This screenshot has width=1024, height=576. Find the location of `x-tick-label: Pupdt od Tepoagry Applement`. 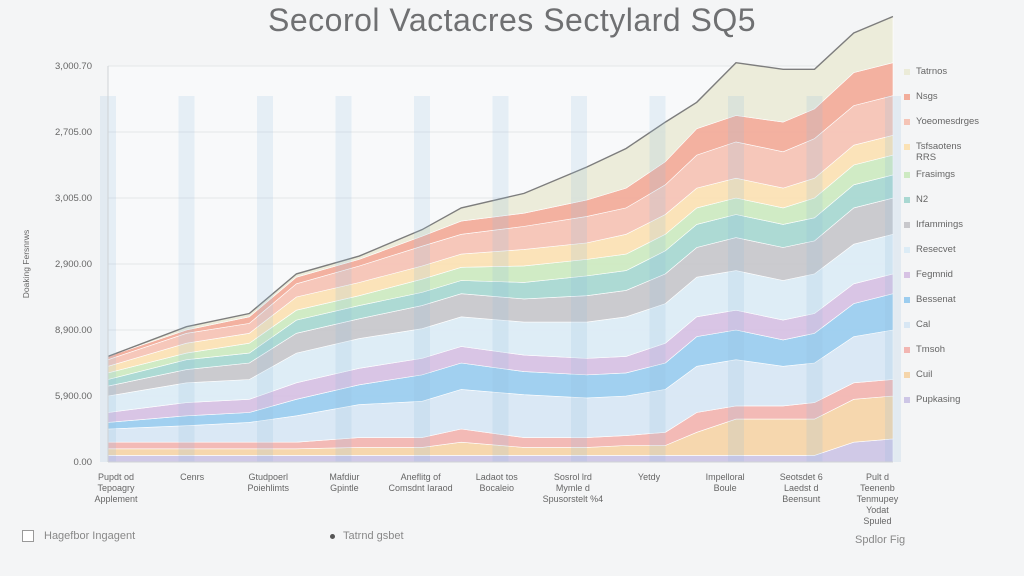

x-tick-label: Pupdt od Tepoagry Applement is located at coordinates (116, 488).